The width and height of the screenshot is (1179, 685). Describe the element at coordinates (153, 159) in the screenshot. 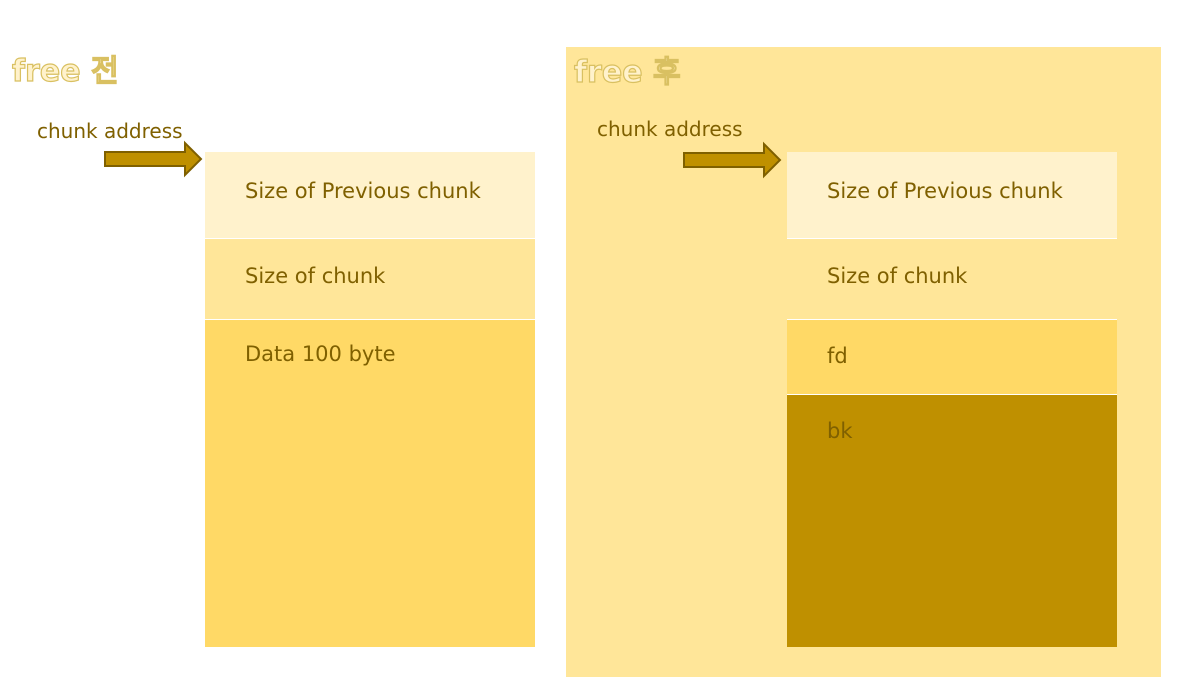

I see `before-arrow-icon` at that location.